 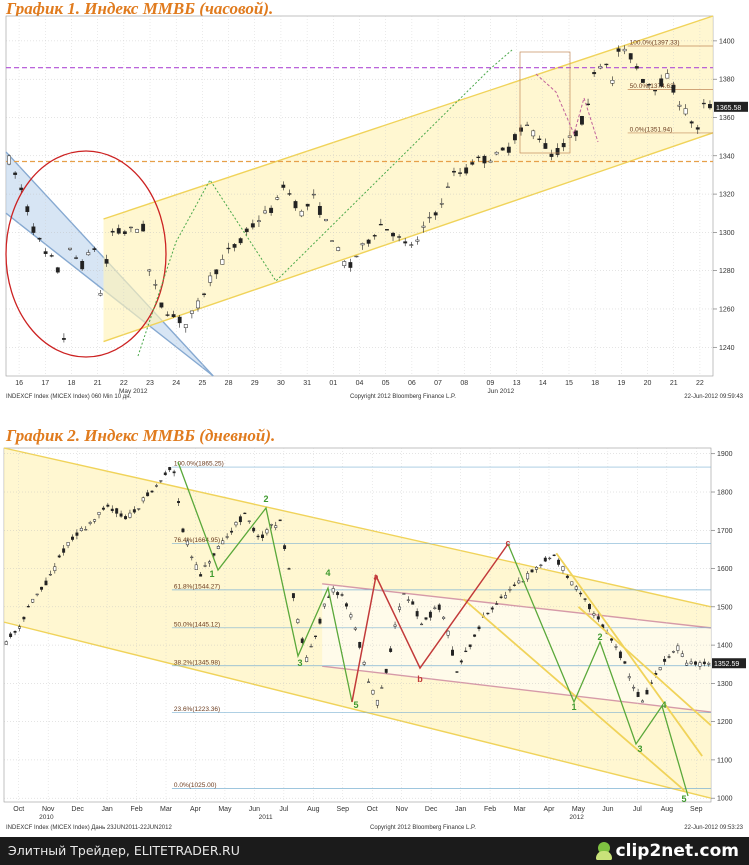 What do you see at coordinates (569, 383) in the screenshot?
I see `x-tick-label: 15` at bounding box center [569, 383].